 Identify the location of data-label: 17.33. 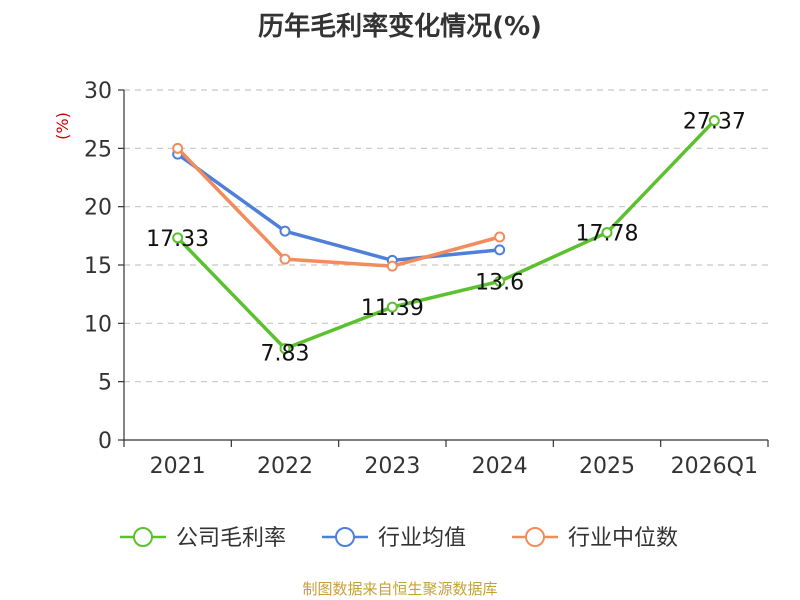
(177, 239).